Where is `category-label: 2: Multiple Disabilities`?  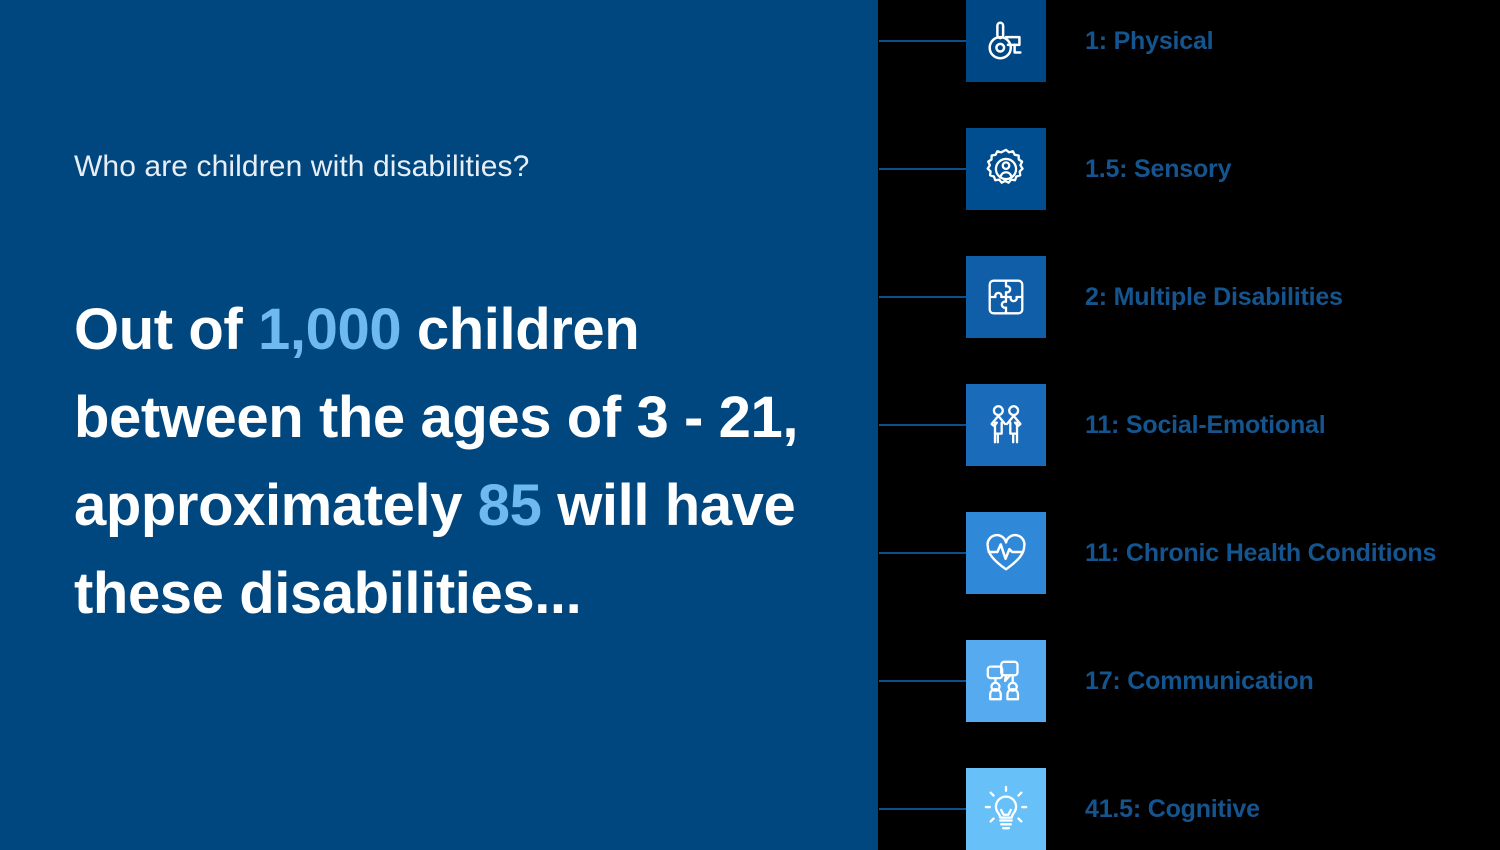 category-label: 2: Multiple Disabilities is located at coordinates (1214, 296).